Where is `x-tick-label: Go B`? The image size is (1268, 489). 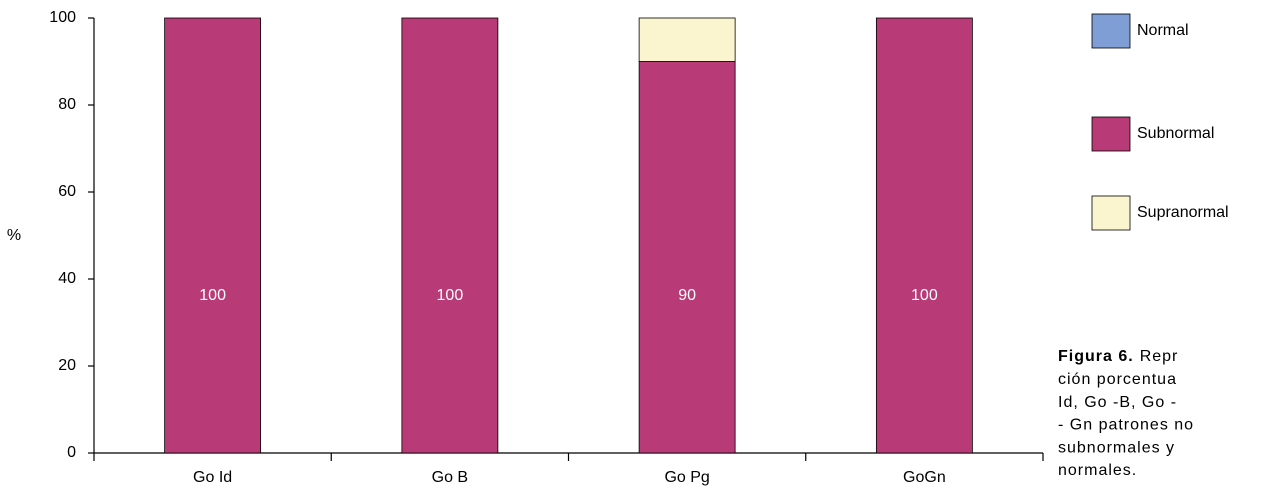
x-tick-label: Go B is located at coordinates (450, 477).